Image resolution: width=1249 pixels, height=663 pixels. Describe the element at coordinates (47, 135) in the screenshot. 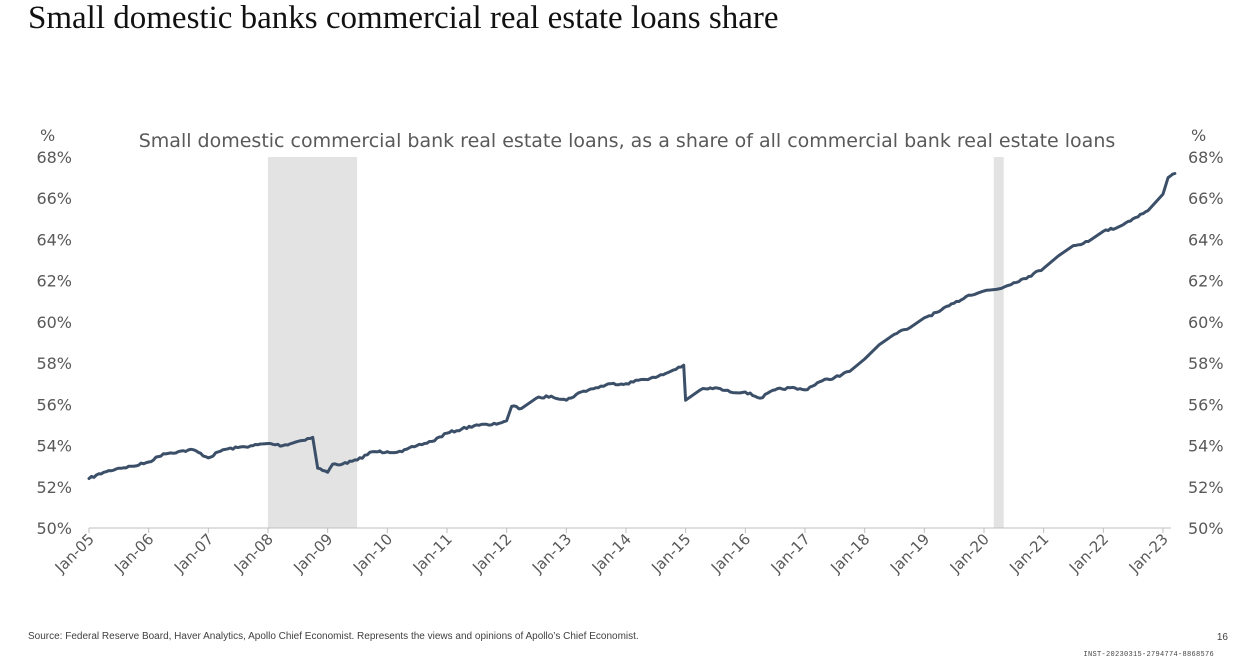

I see `y-axis-unit-left: %` at that location.